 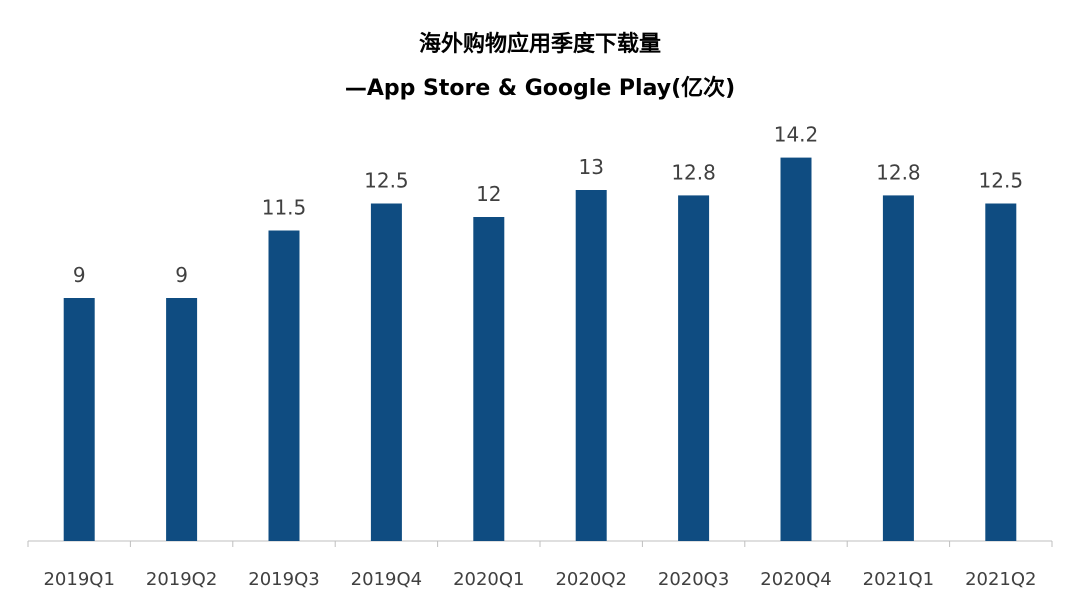 I want to click on x-tick-label-2020Q3: 2020Q3, so click(x=693, y=579).